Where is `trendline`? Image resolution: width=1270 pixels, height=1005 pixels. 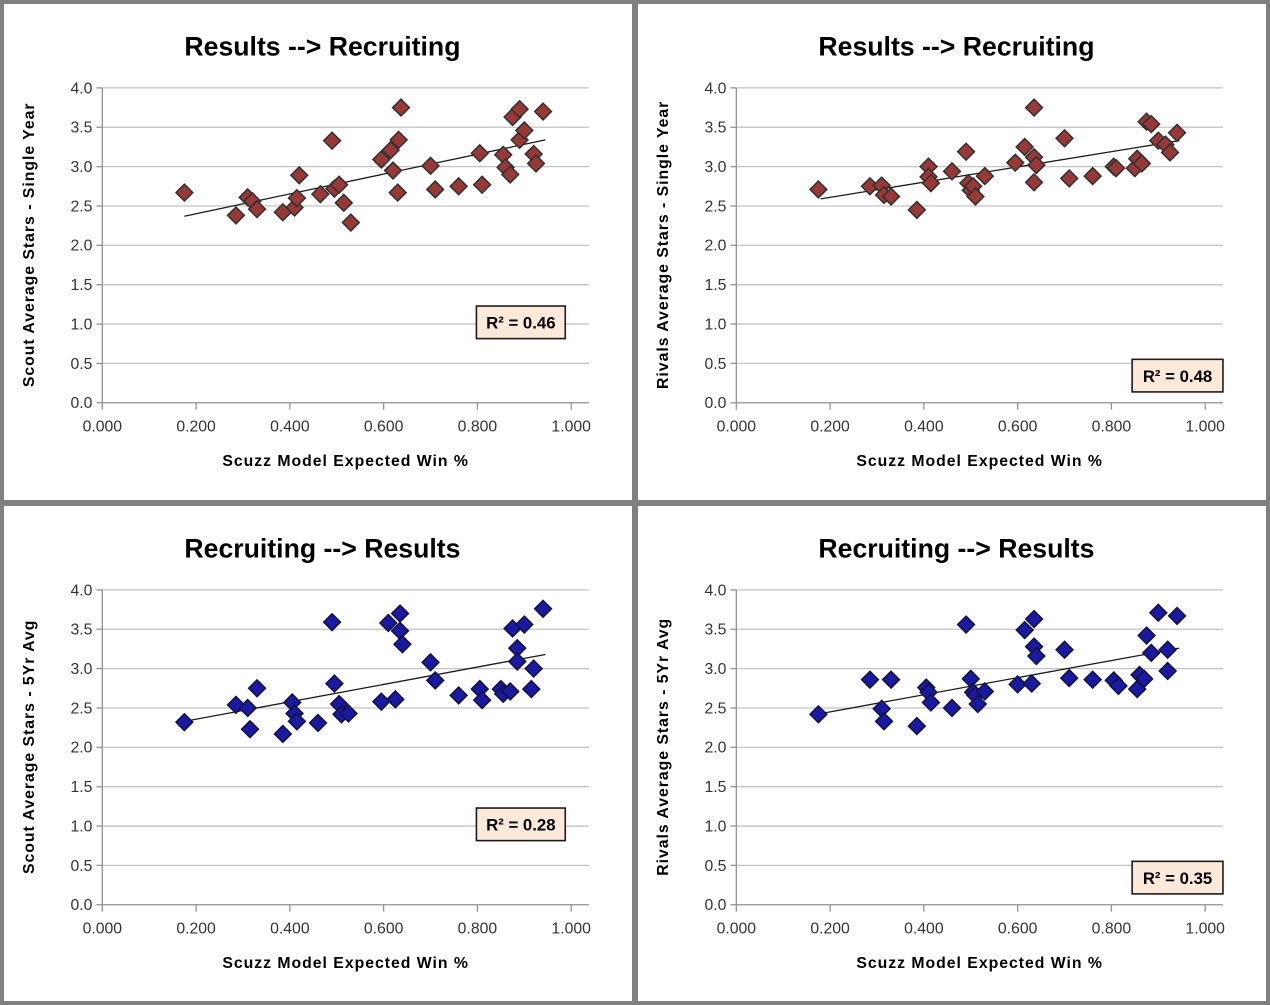
trendline is located at coordinates (365, 178).